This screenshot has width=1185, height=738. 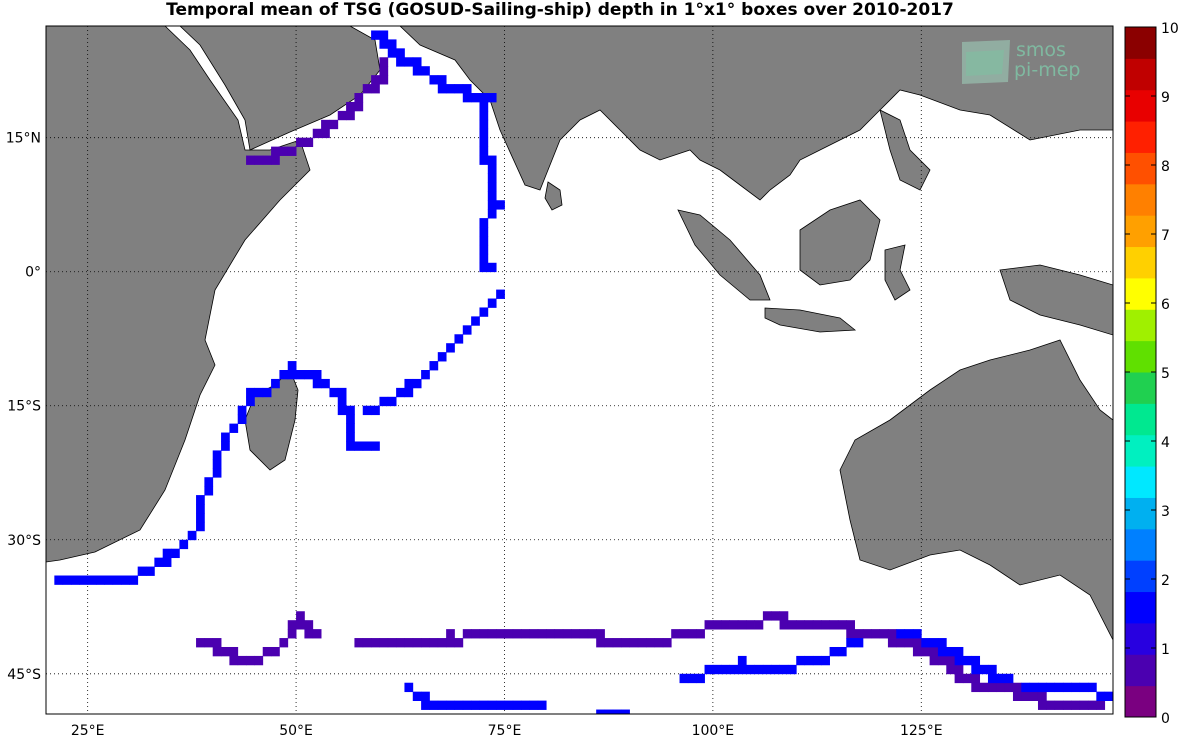 I want to click on latitude-ticks: 15°N 0° 15°S 30°S 45°S, so click(x=23, y=407).